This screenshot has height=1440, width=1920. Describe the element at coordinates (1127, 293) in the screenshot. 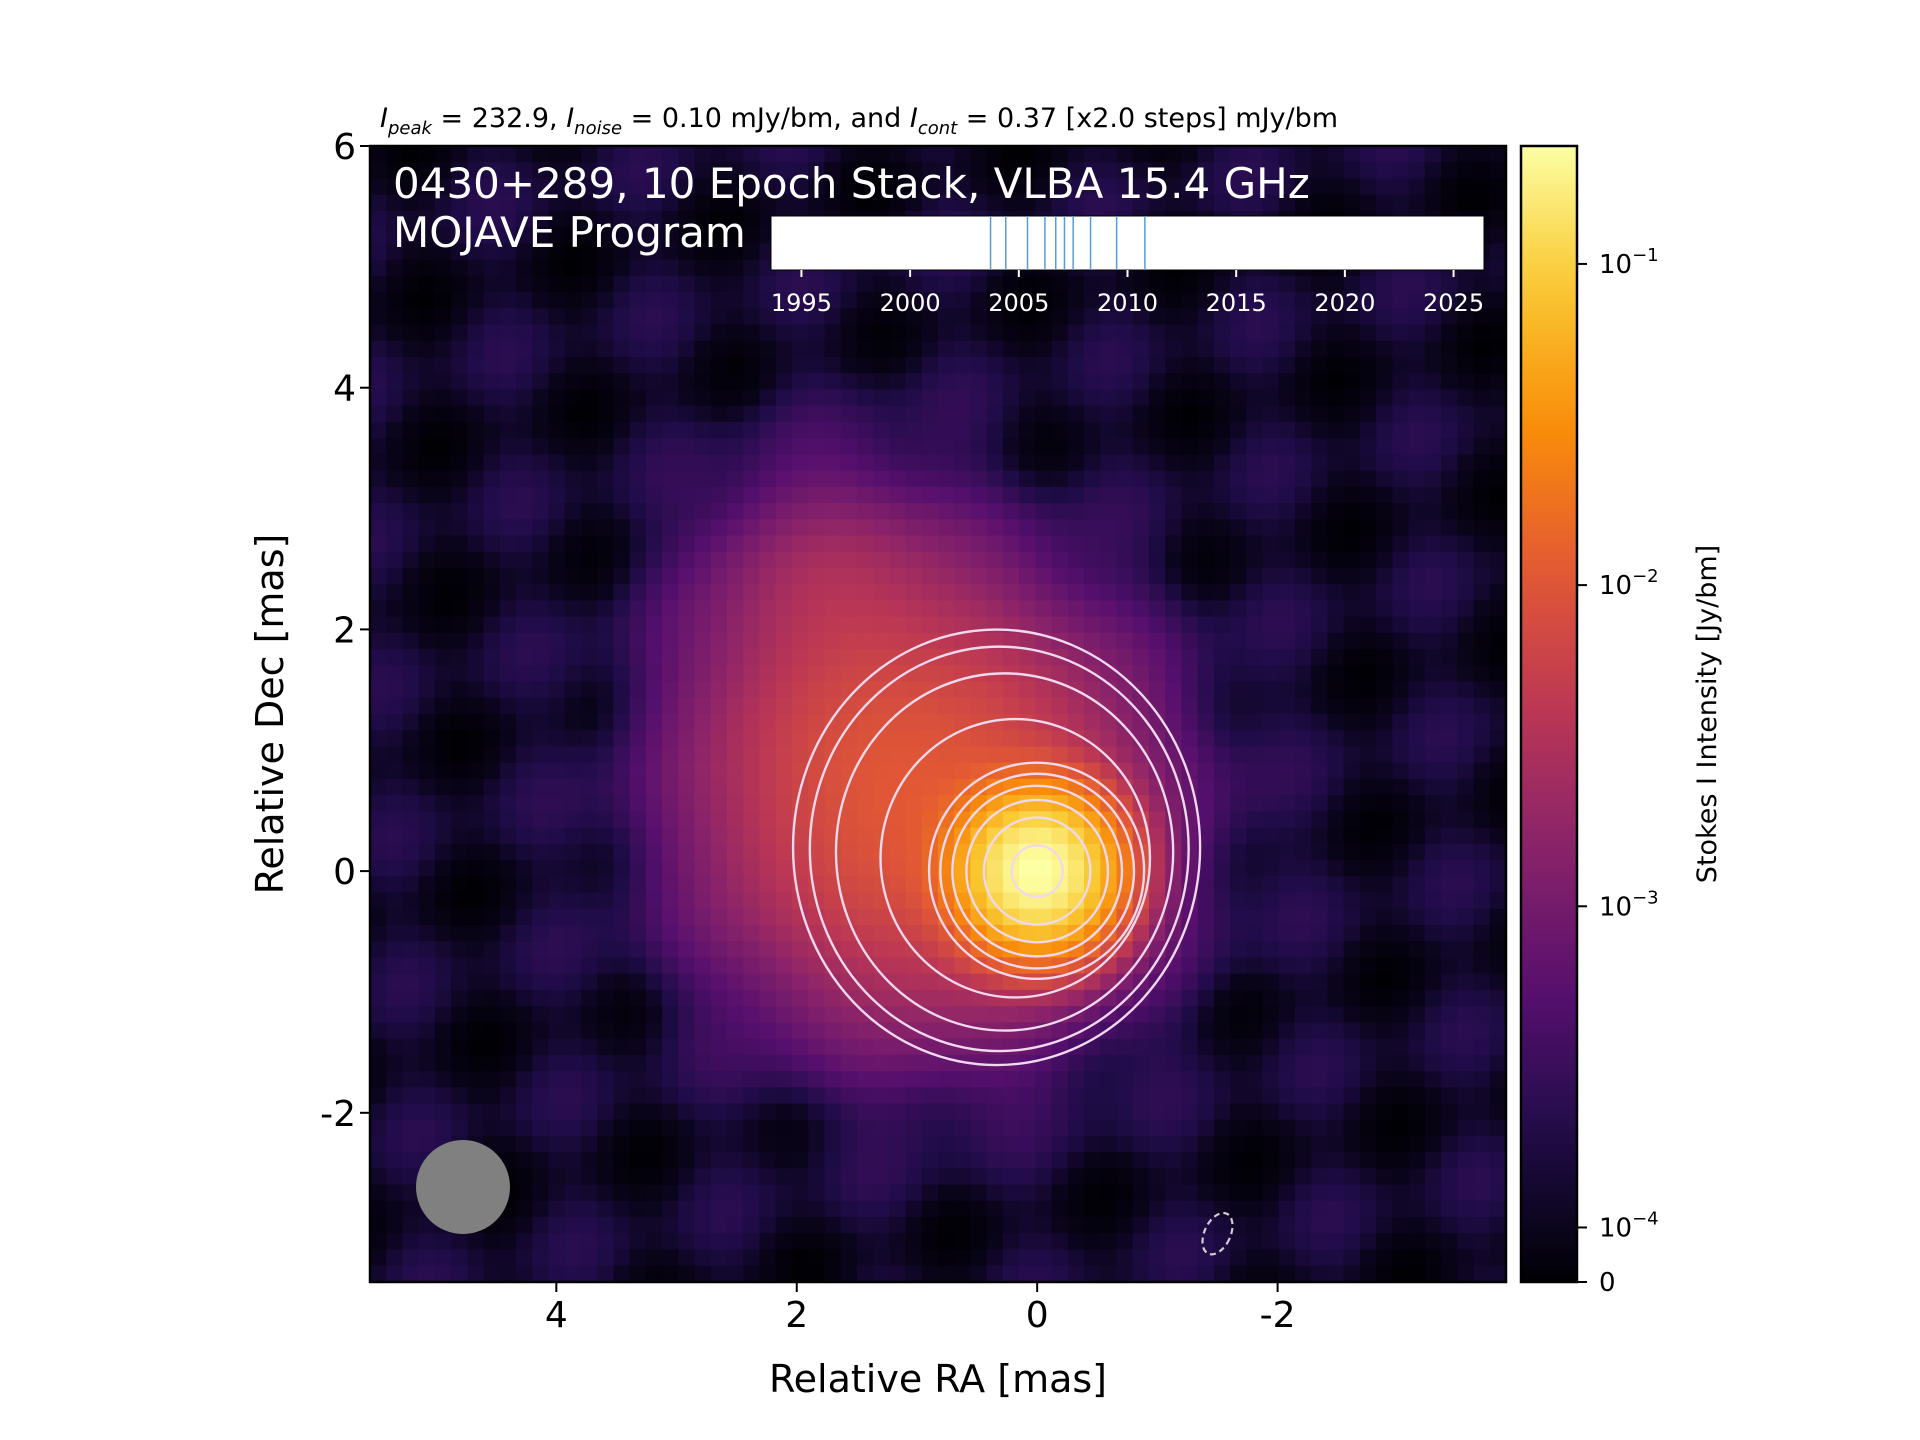

I see `timeline-ticks: 1995 2000 2005 2010 2015 2020 2025` at that location.